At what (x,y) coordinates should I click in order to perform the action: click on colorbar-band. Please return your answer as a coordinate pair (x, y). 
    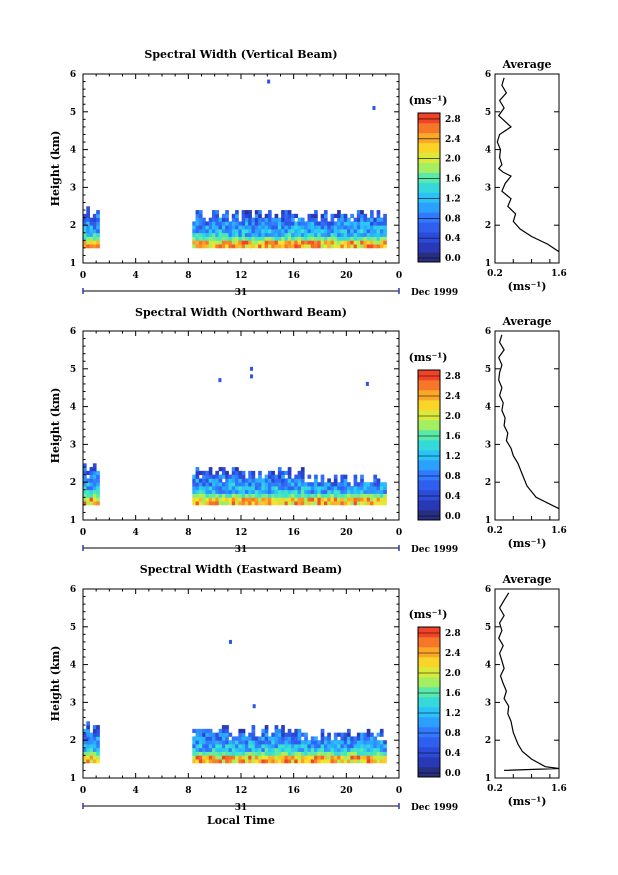
    Looking at the image, I should click on (429, 662).